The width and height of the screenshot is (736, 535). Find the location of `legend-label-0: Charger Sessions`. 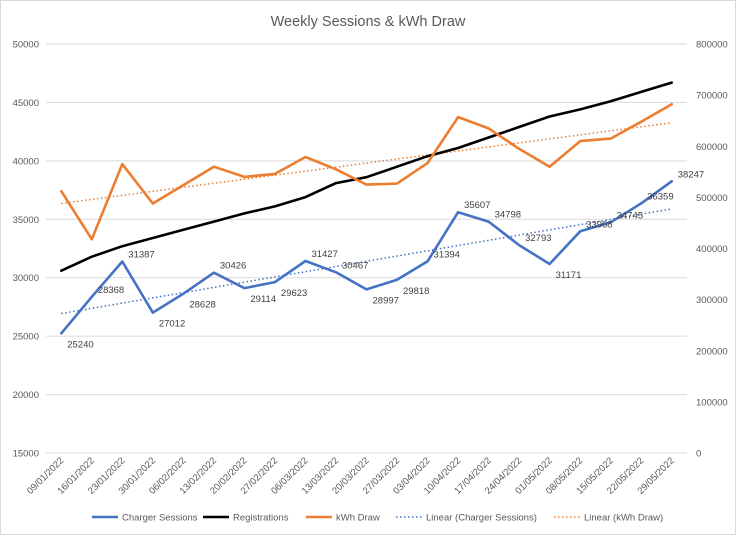

legend-label-0: Charger Sessions is located at coordinates (160, 518).